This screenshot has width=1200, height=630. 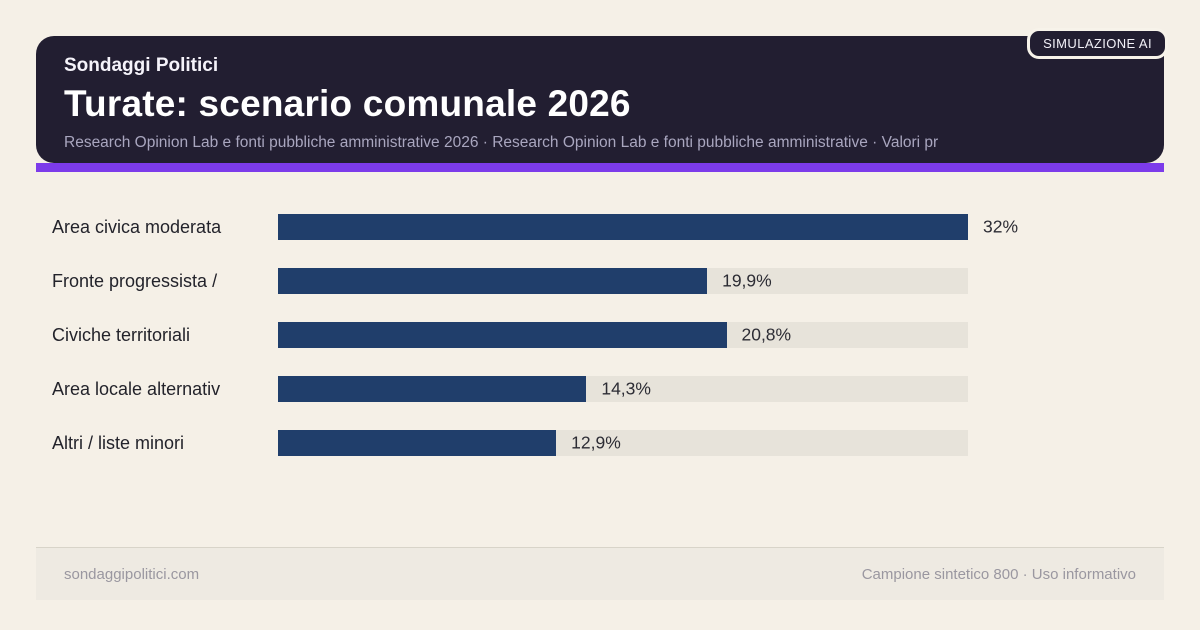 I want to click on bar-track: 19,9%, so click(x=623, y=281).